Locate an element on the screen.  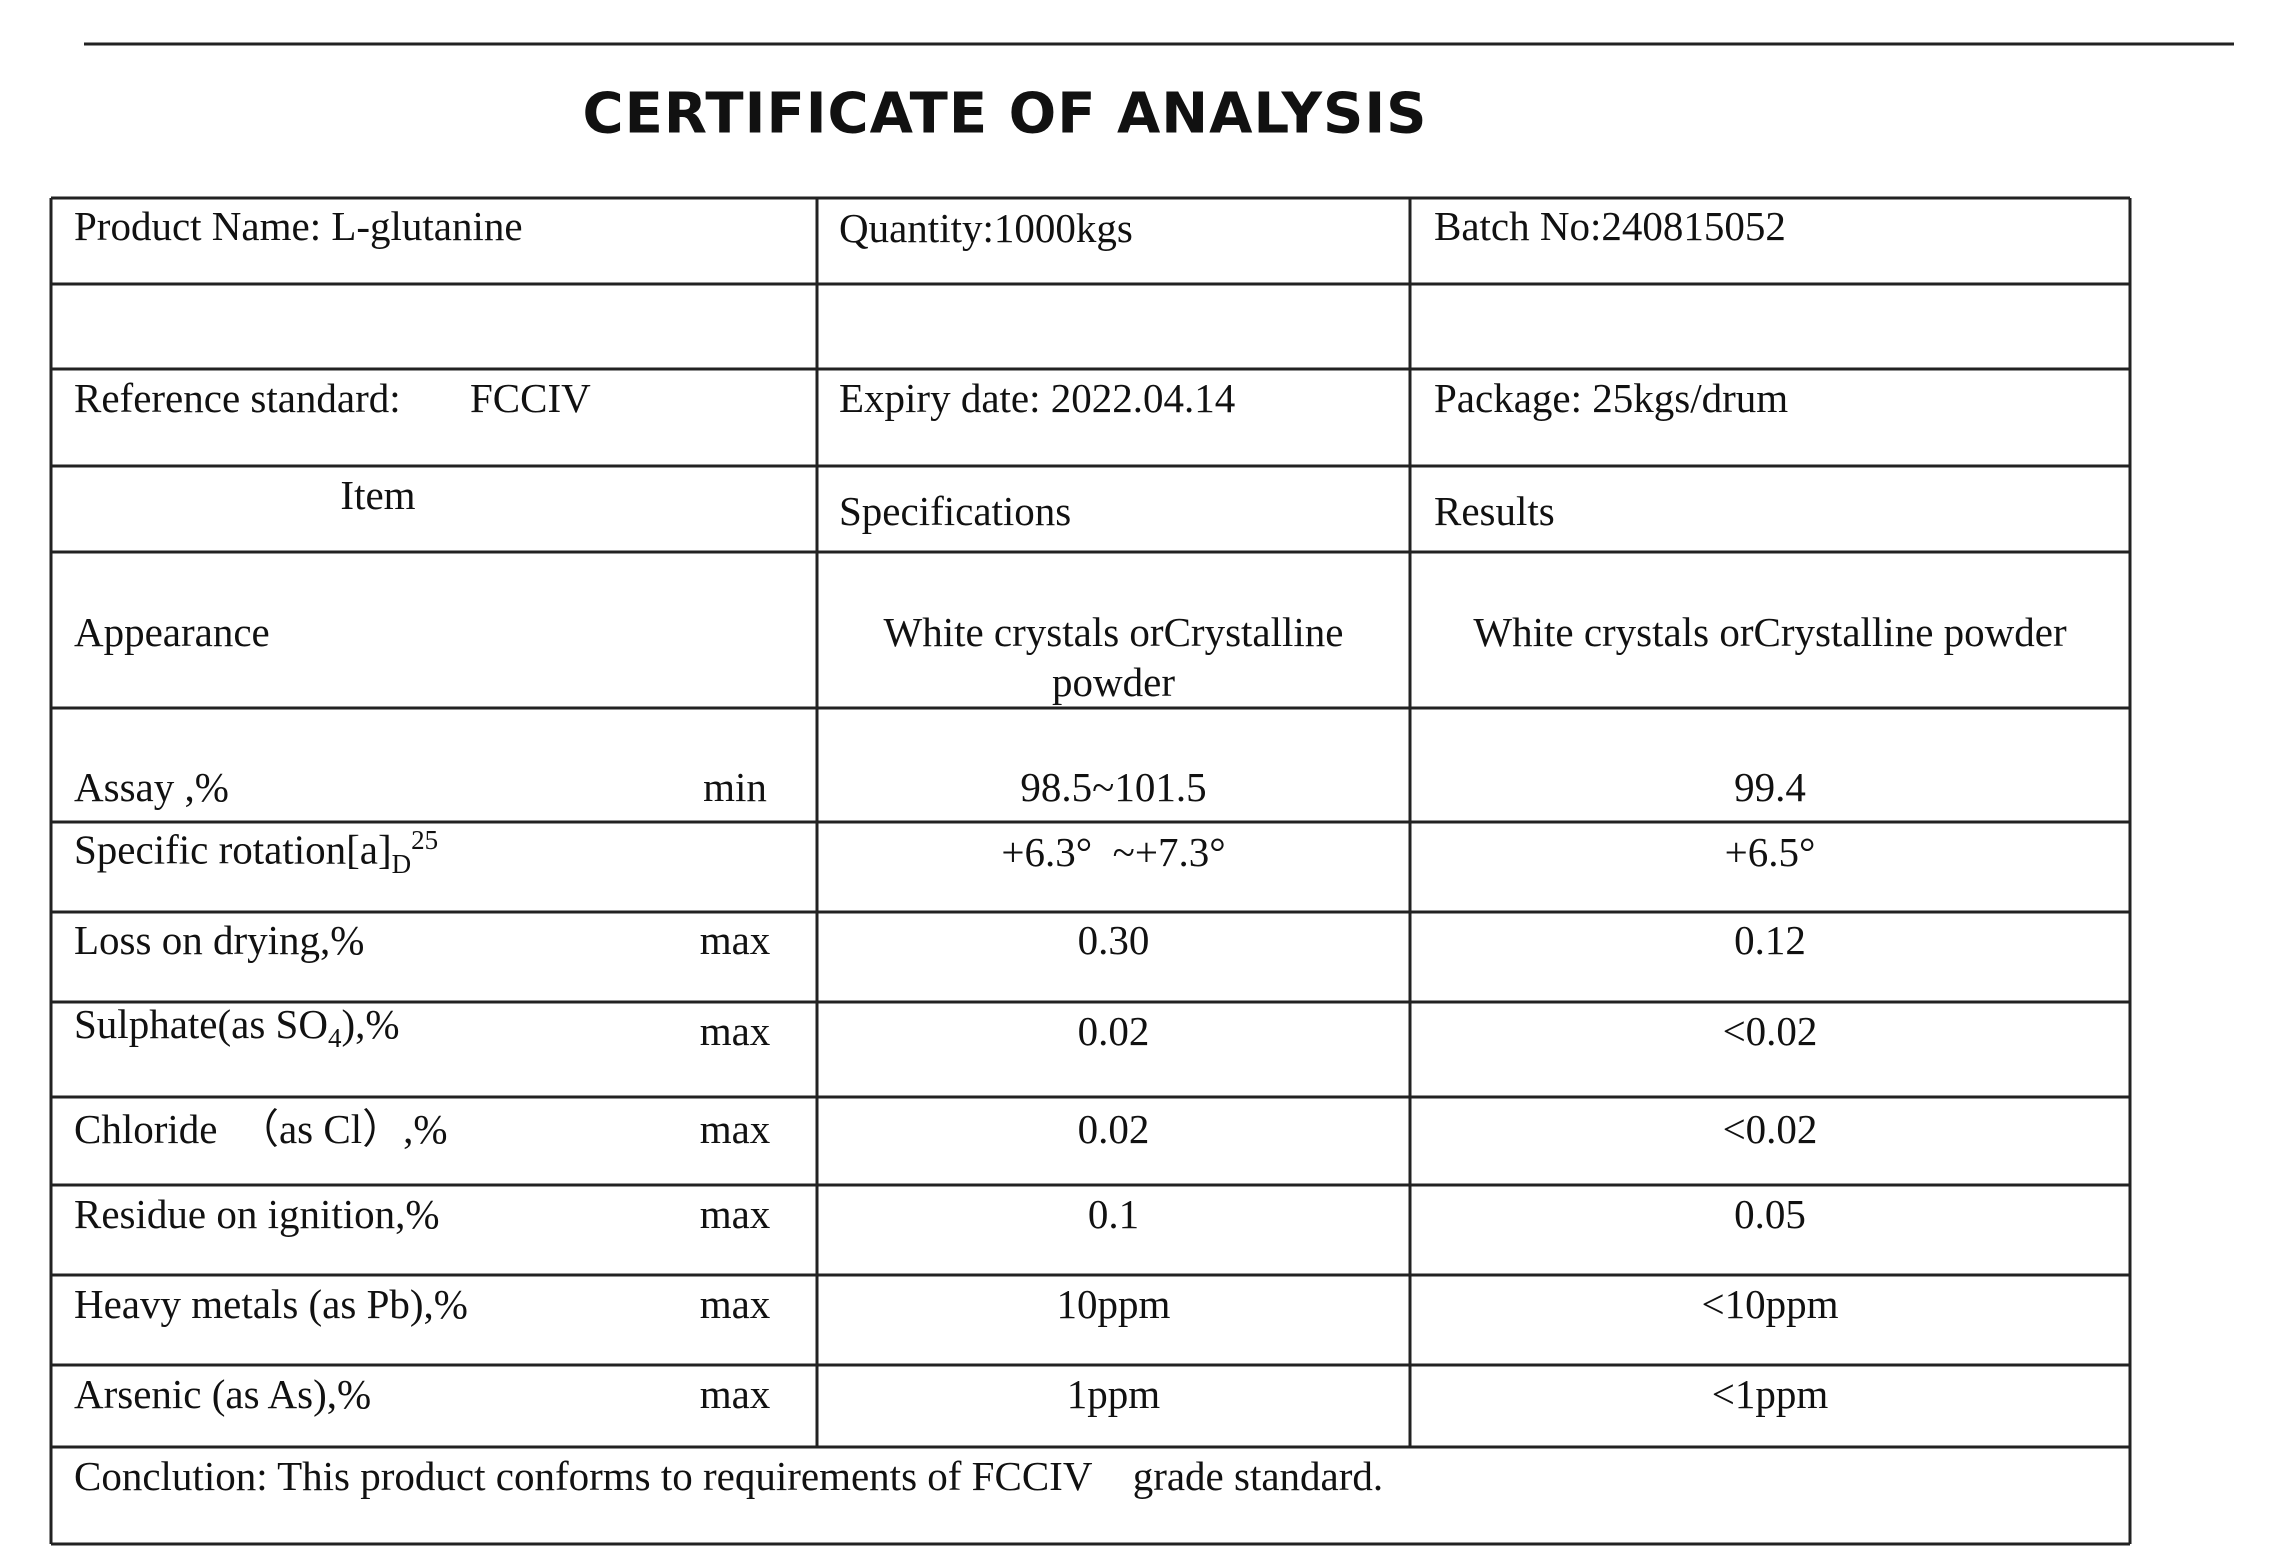
result: White crystals orCrystalline powder is located at coordinates (1770, 632).